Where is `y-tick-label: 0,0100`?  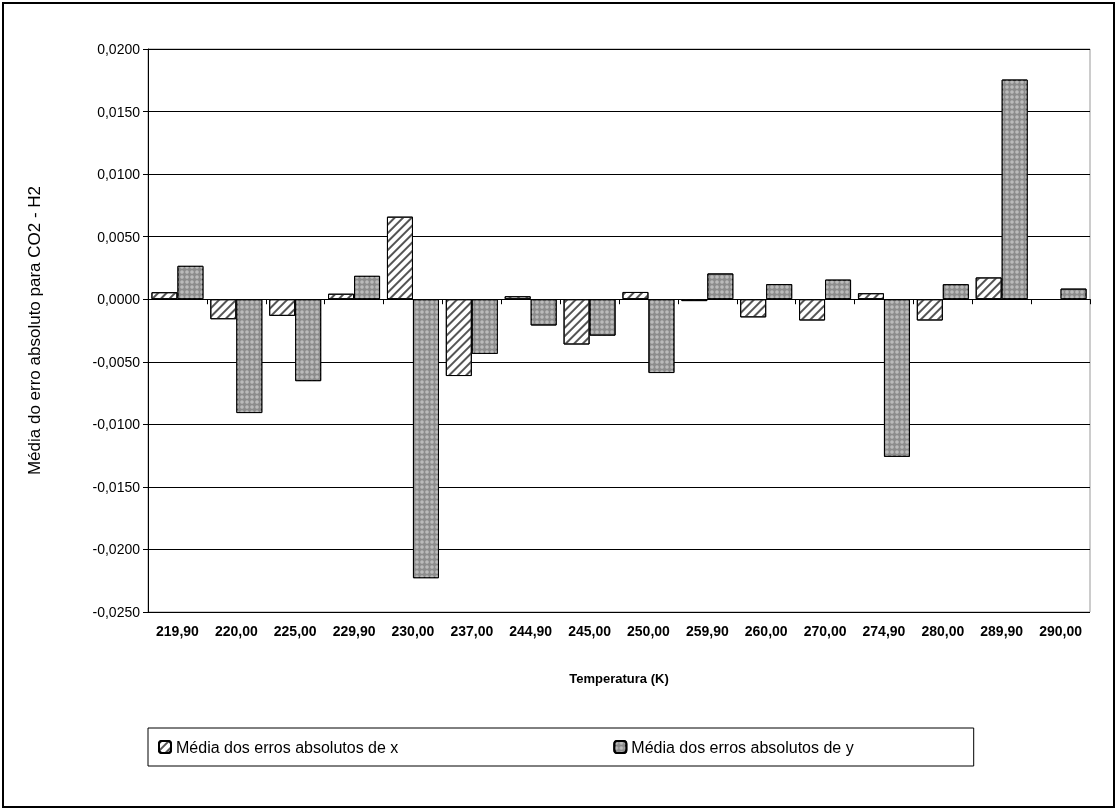 y-tick-label: 0,0100 is located at coordinates (119, 174).